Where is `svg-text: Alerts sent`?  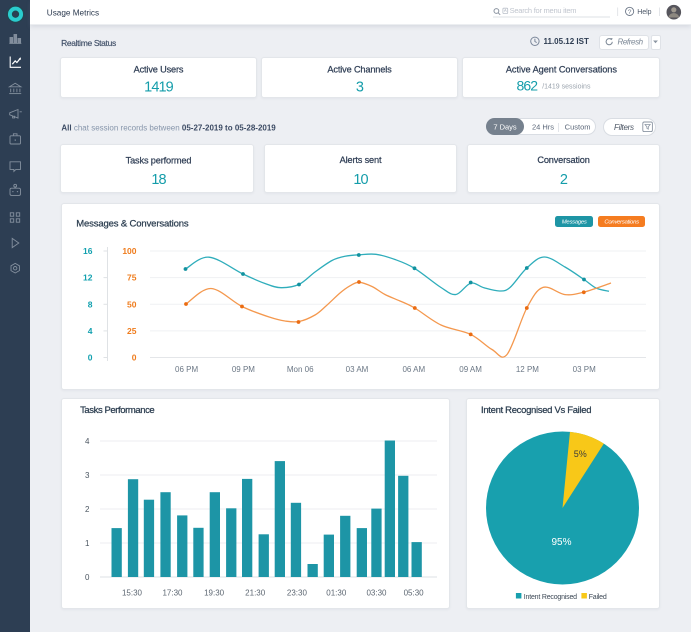
svg-text: Alerts sent is located at coordinates (361, 160).